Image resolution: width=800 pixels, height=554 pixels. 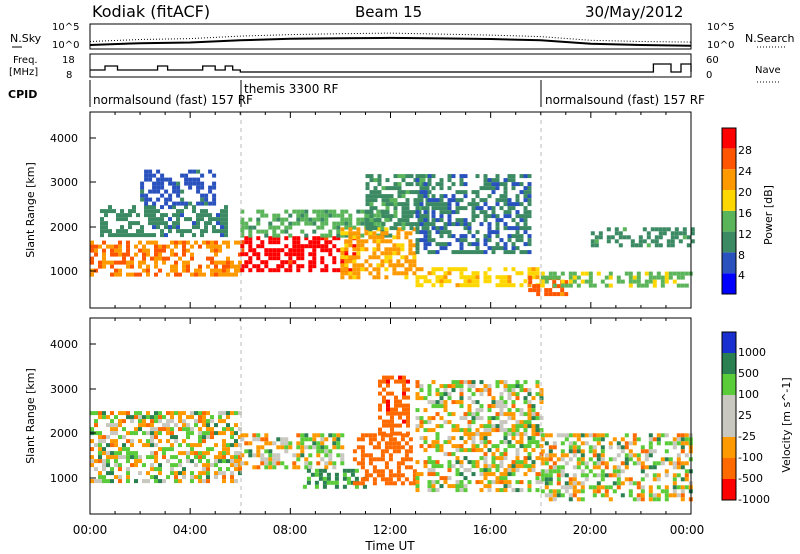 I want to click on power-colorbar-label: Power [dB], so click(x=768, y=215).